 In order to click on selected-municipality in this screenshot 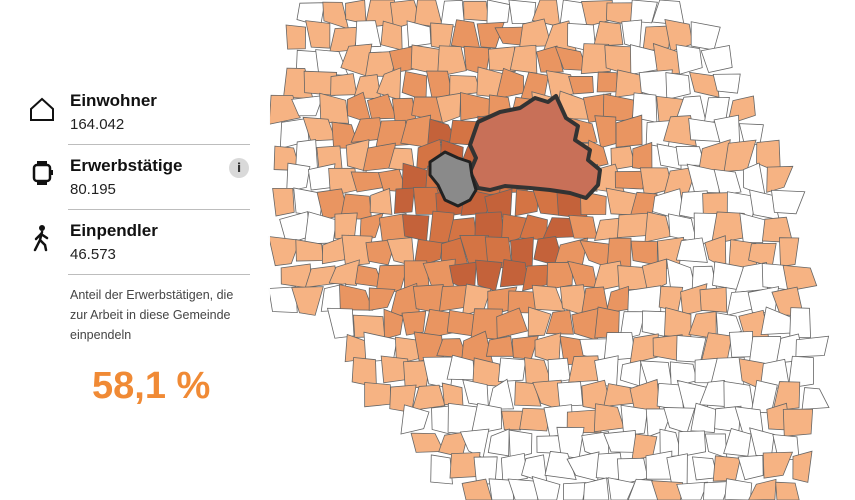, I will do `click(453, 179)`.